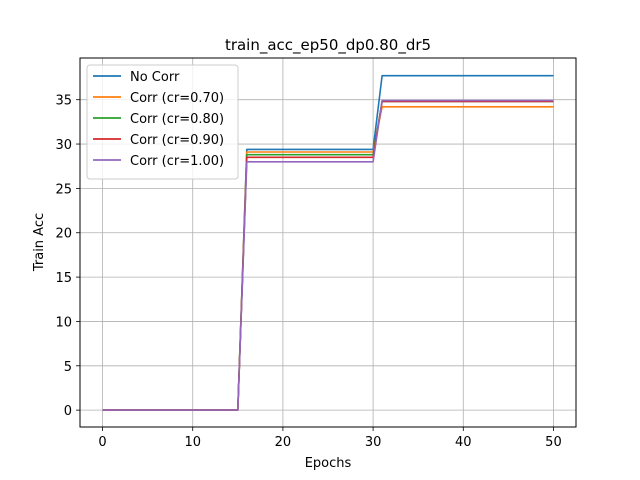 Image resolution: width=640 pixels, height=480 pixels. I want to click on y-tick-label: 20, so click(63, 234).